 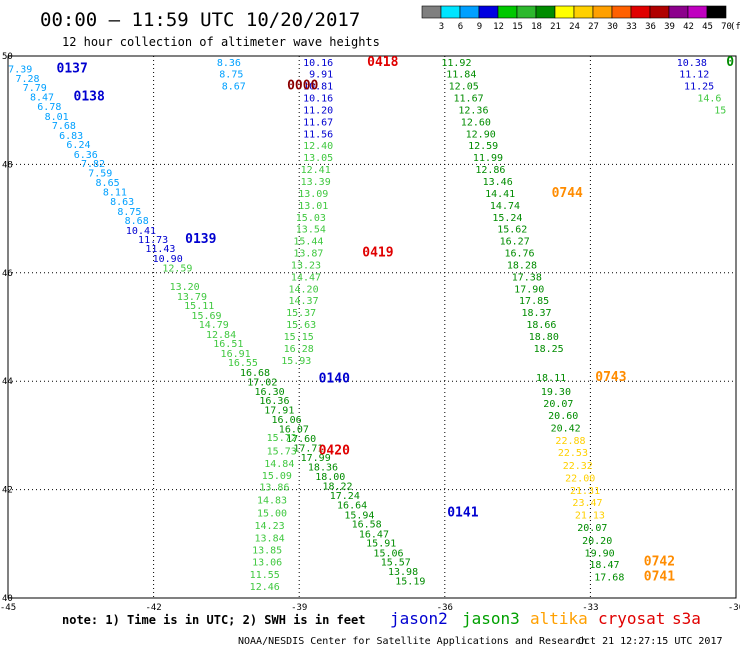 I want to click on data-label: 15.72, so click(x=282, y=438).